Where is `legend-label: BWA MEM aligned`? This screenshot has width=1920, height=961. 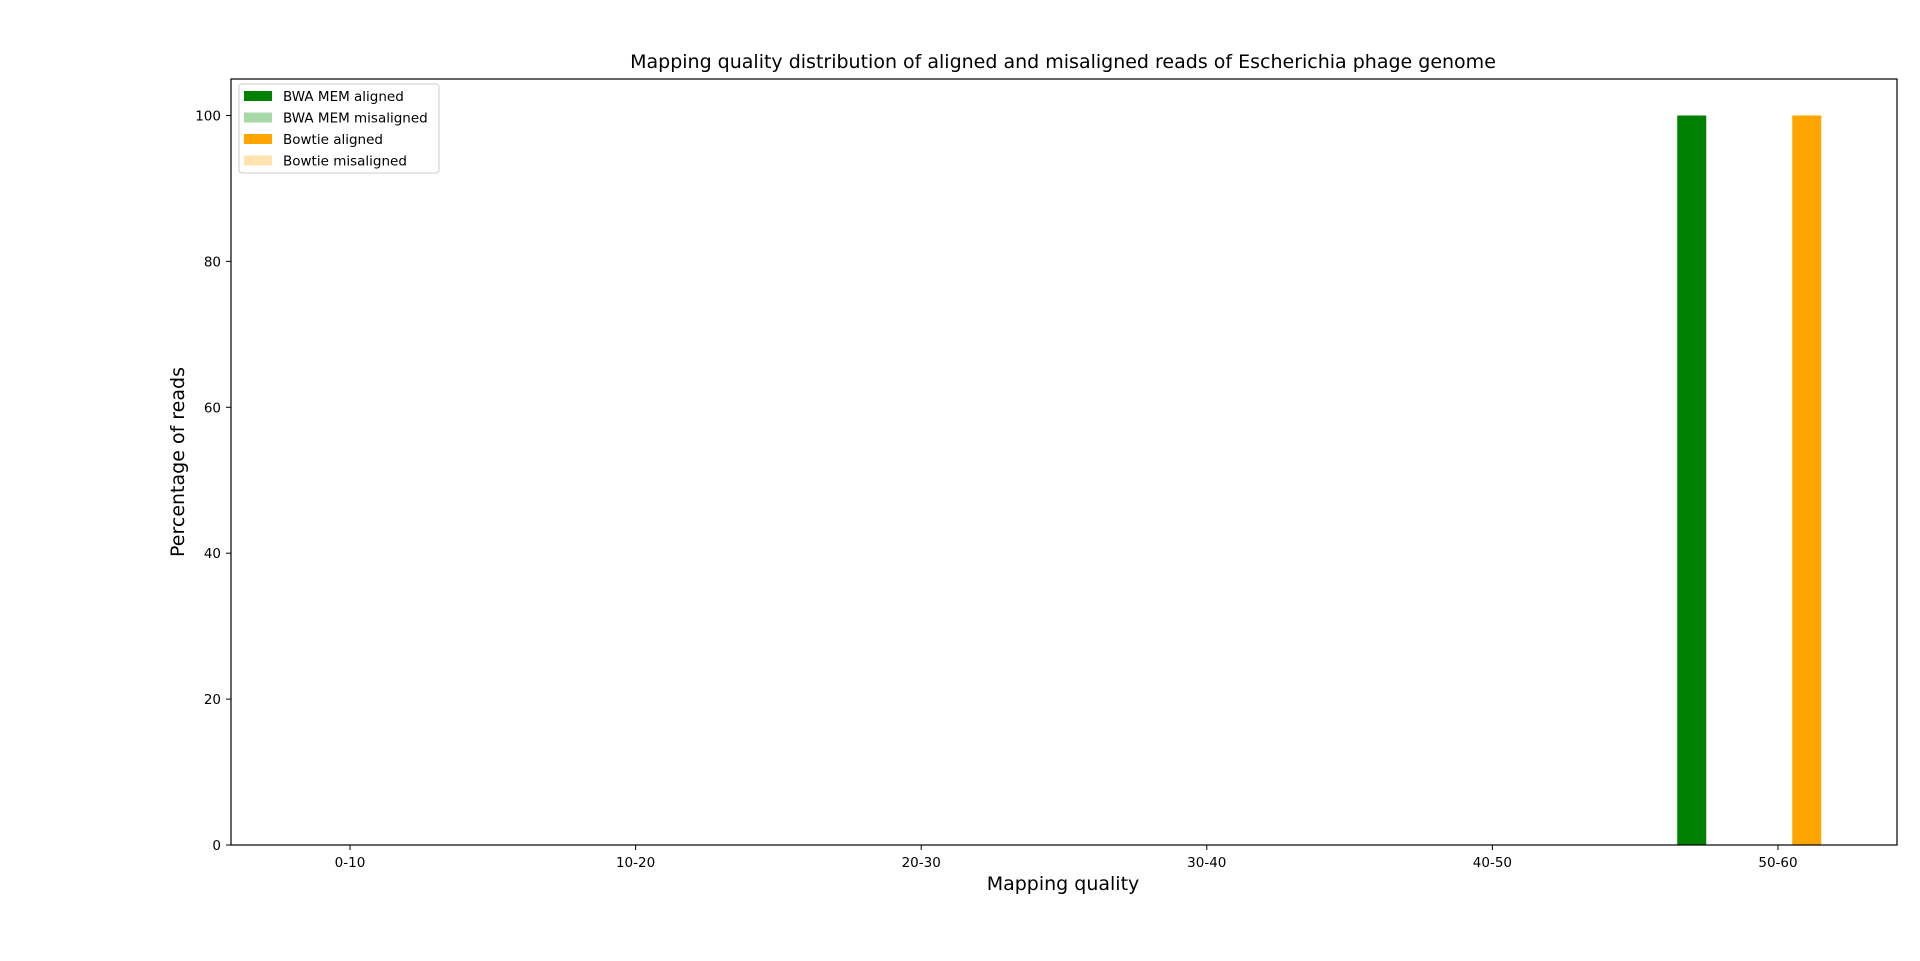
legend-label: BWA MEM aligned is located at coordinates (343, 97).